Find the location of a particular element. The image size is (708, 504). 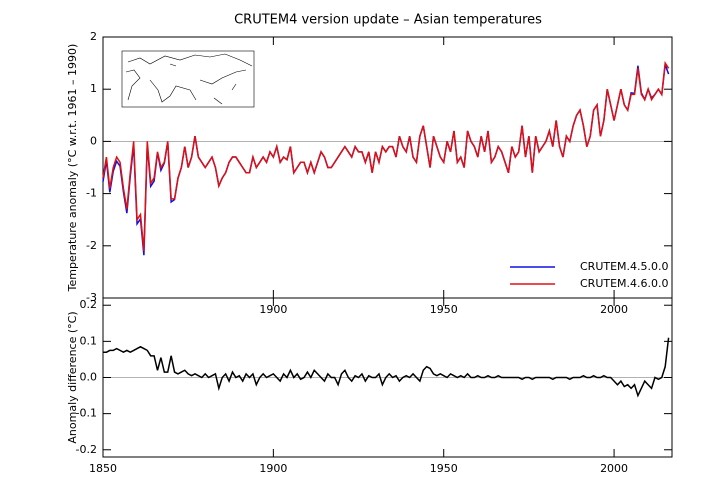

y-tick-label: 0.1 is located at coordinates (89, 340).